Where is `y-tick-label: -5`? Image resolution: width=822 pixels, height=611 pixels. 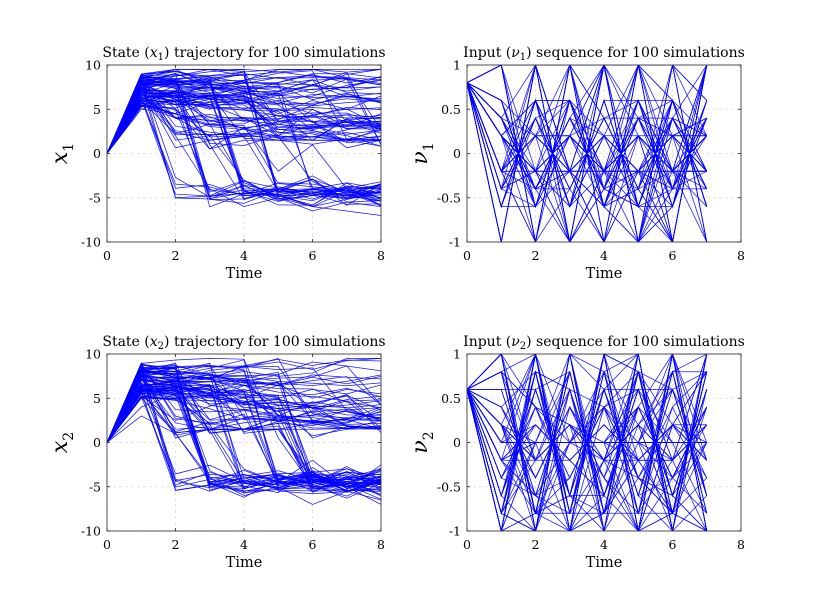 y-tick-label: -5 is located at coordinates (95, 197).